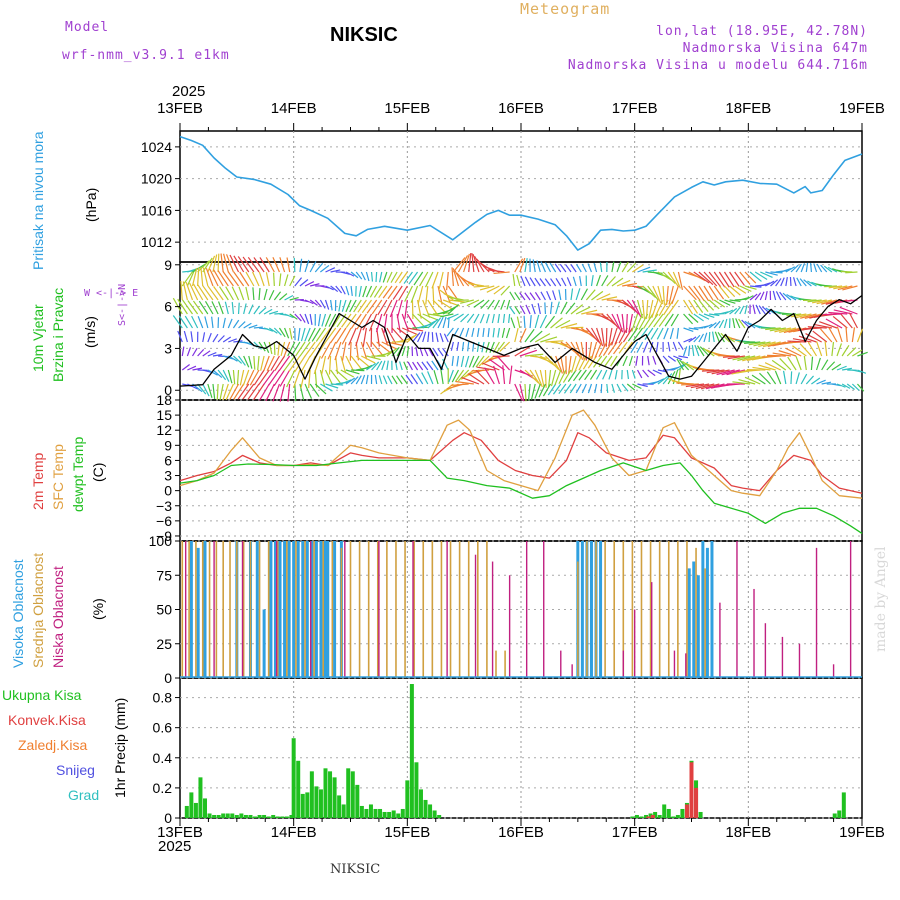 Image resolution: width=900 pixels, height=900 pixels. What do you see at coordinates (635, 108) in the screenshot?
I see `x-tick-label-top: 17FEB` at bounding box center [635, 108].